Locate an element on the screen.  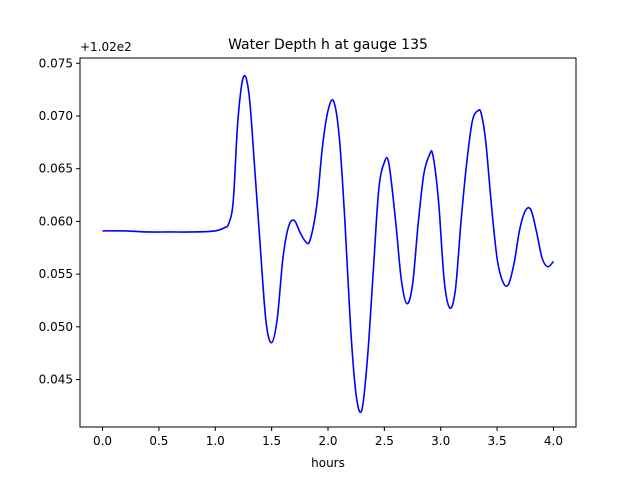
x-tick-label: 4.0 is located at coordinates (553, 441).